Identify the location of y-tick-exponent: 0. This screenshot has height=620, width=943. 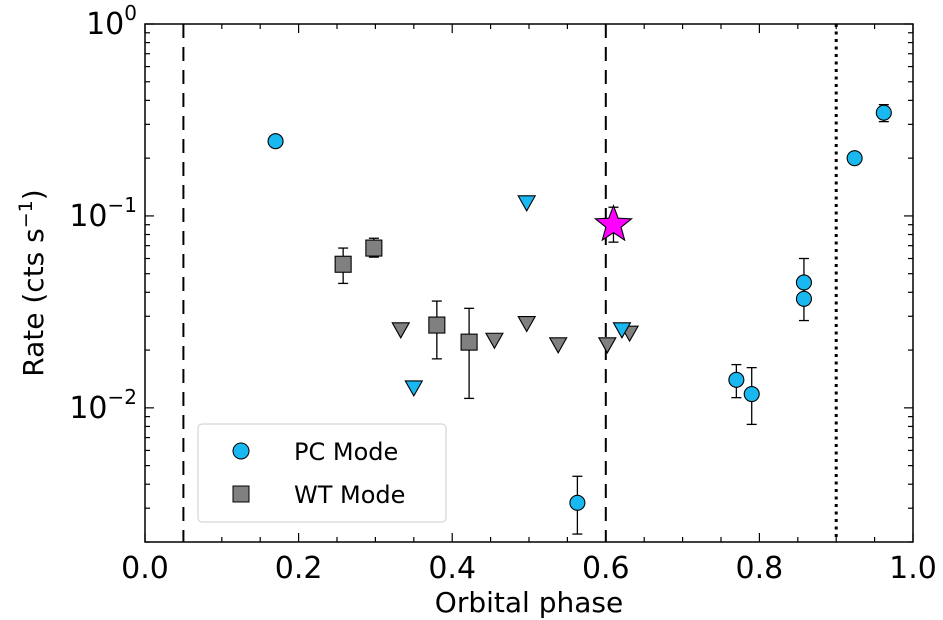
(130, 13).